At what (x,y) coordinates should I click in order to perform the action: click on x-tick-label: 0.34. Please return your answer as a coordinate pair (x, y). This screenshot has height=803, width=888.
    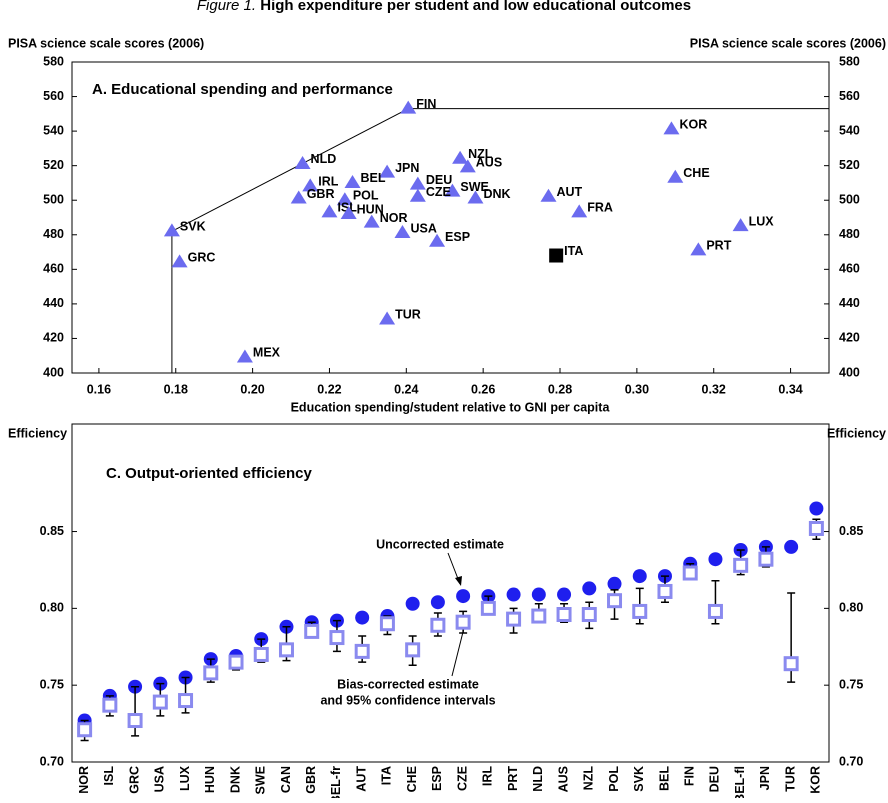
    Looking at the image, I should click on (790, 389).